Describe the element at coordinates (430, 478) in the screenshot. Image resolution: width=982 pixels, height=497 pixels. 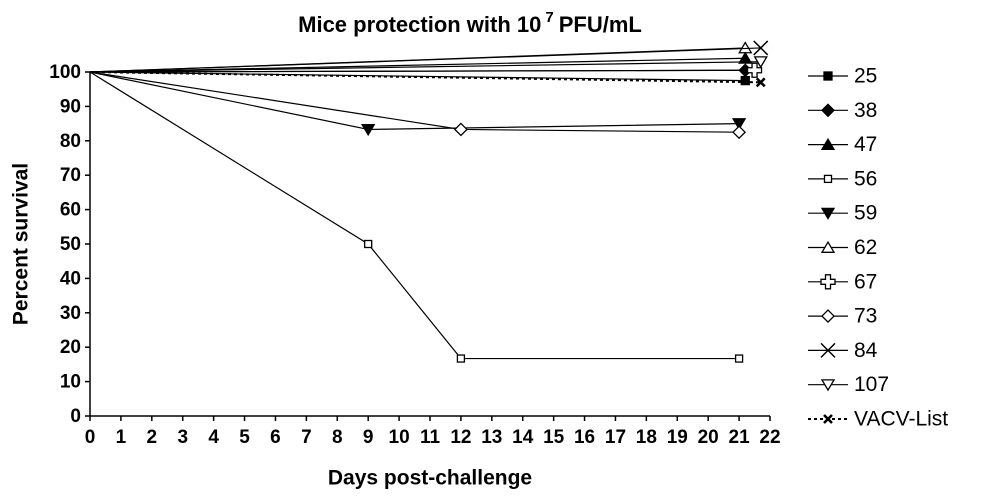
I see `x-axis-label: Days post-challenge` at that location.